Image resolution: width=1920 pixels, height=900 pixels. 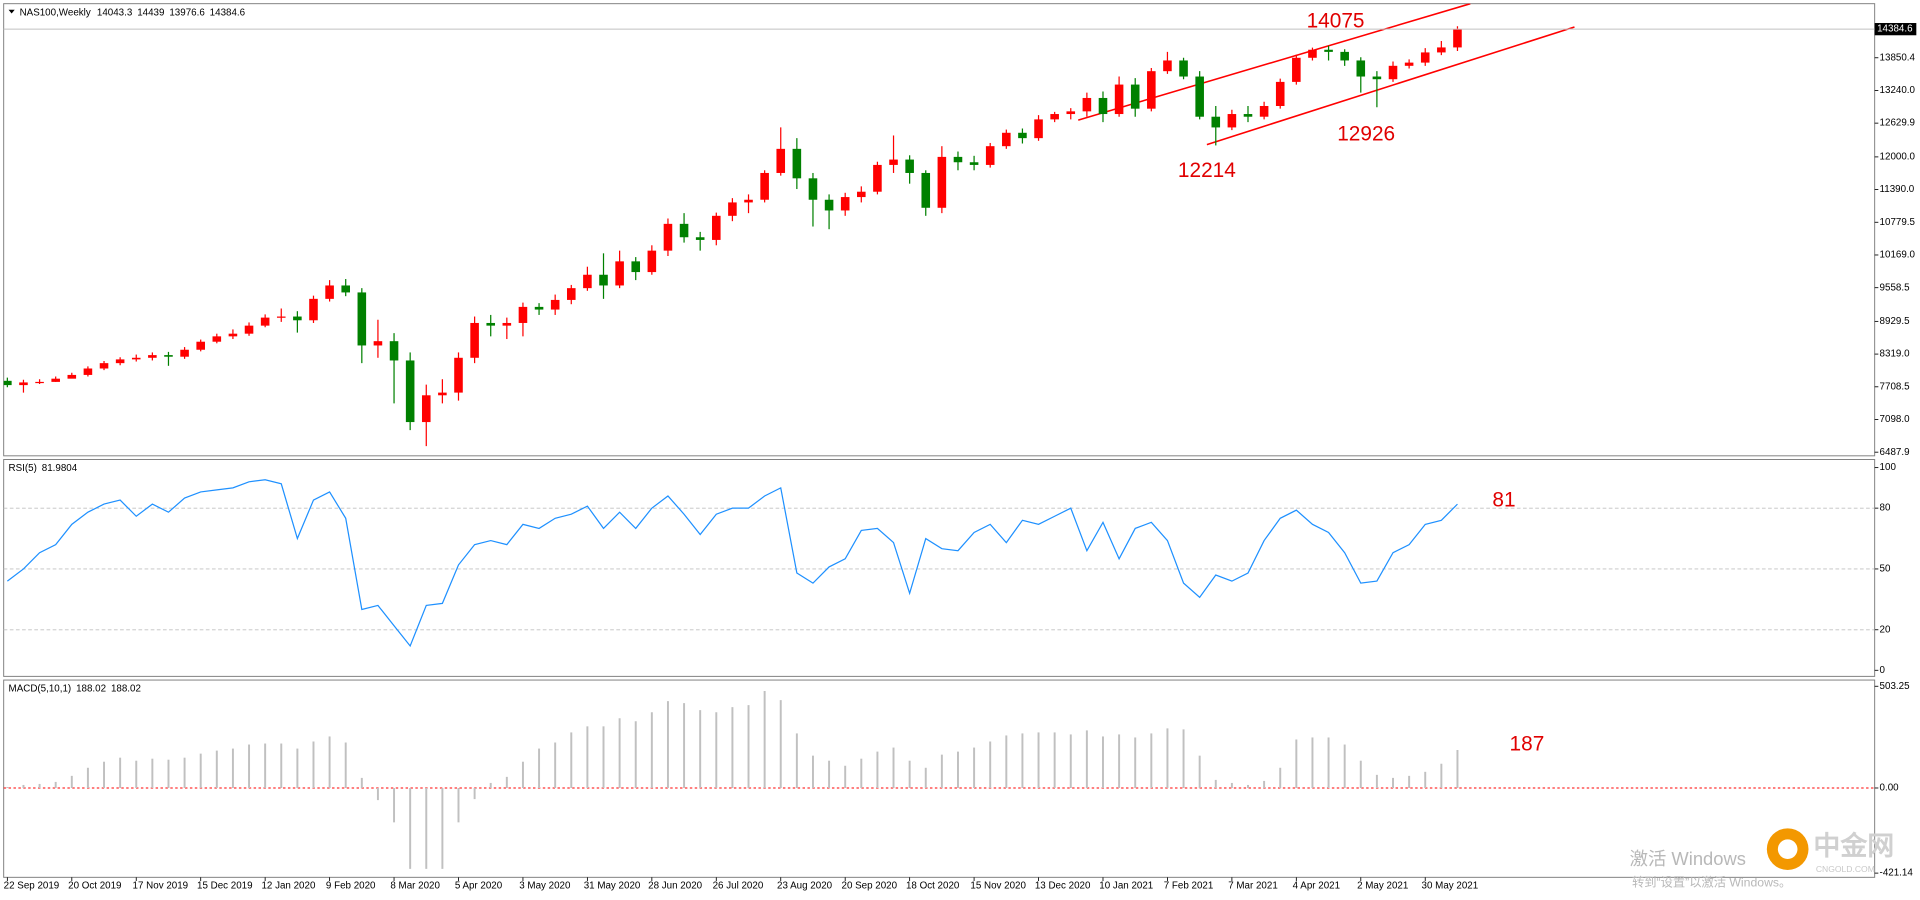 I want to click on current-price-box, so click(x=1895, y=29).